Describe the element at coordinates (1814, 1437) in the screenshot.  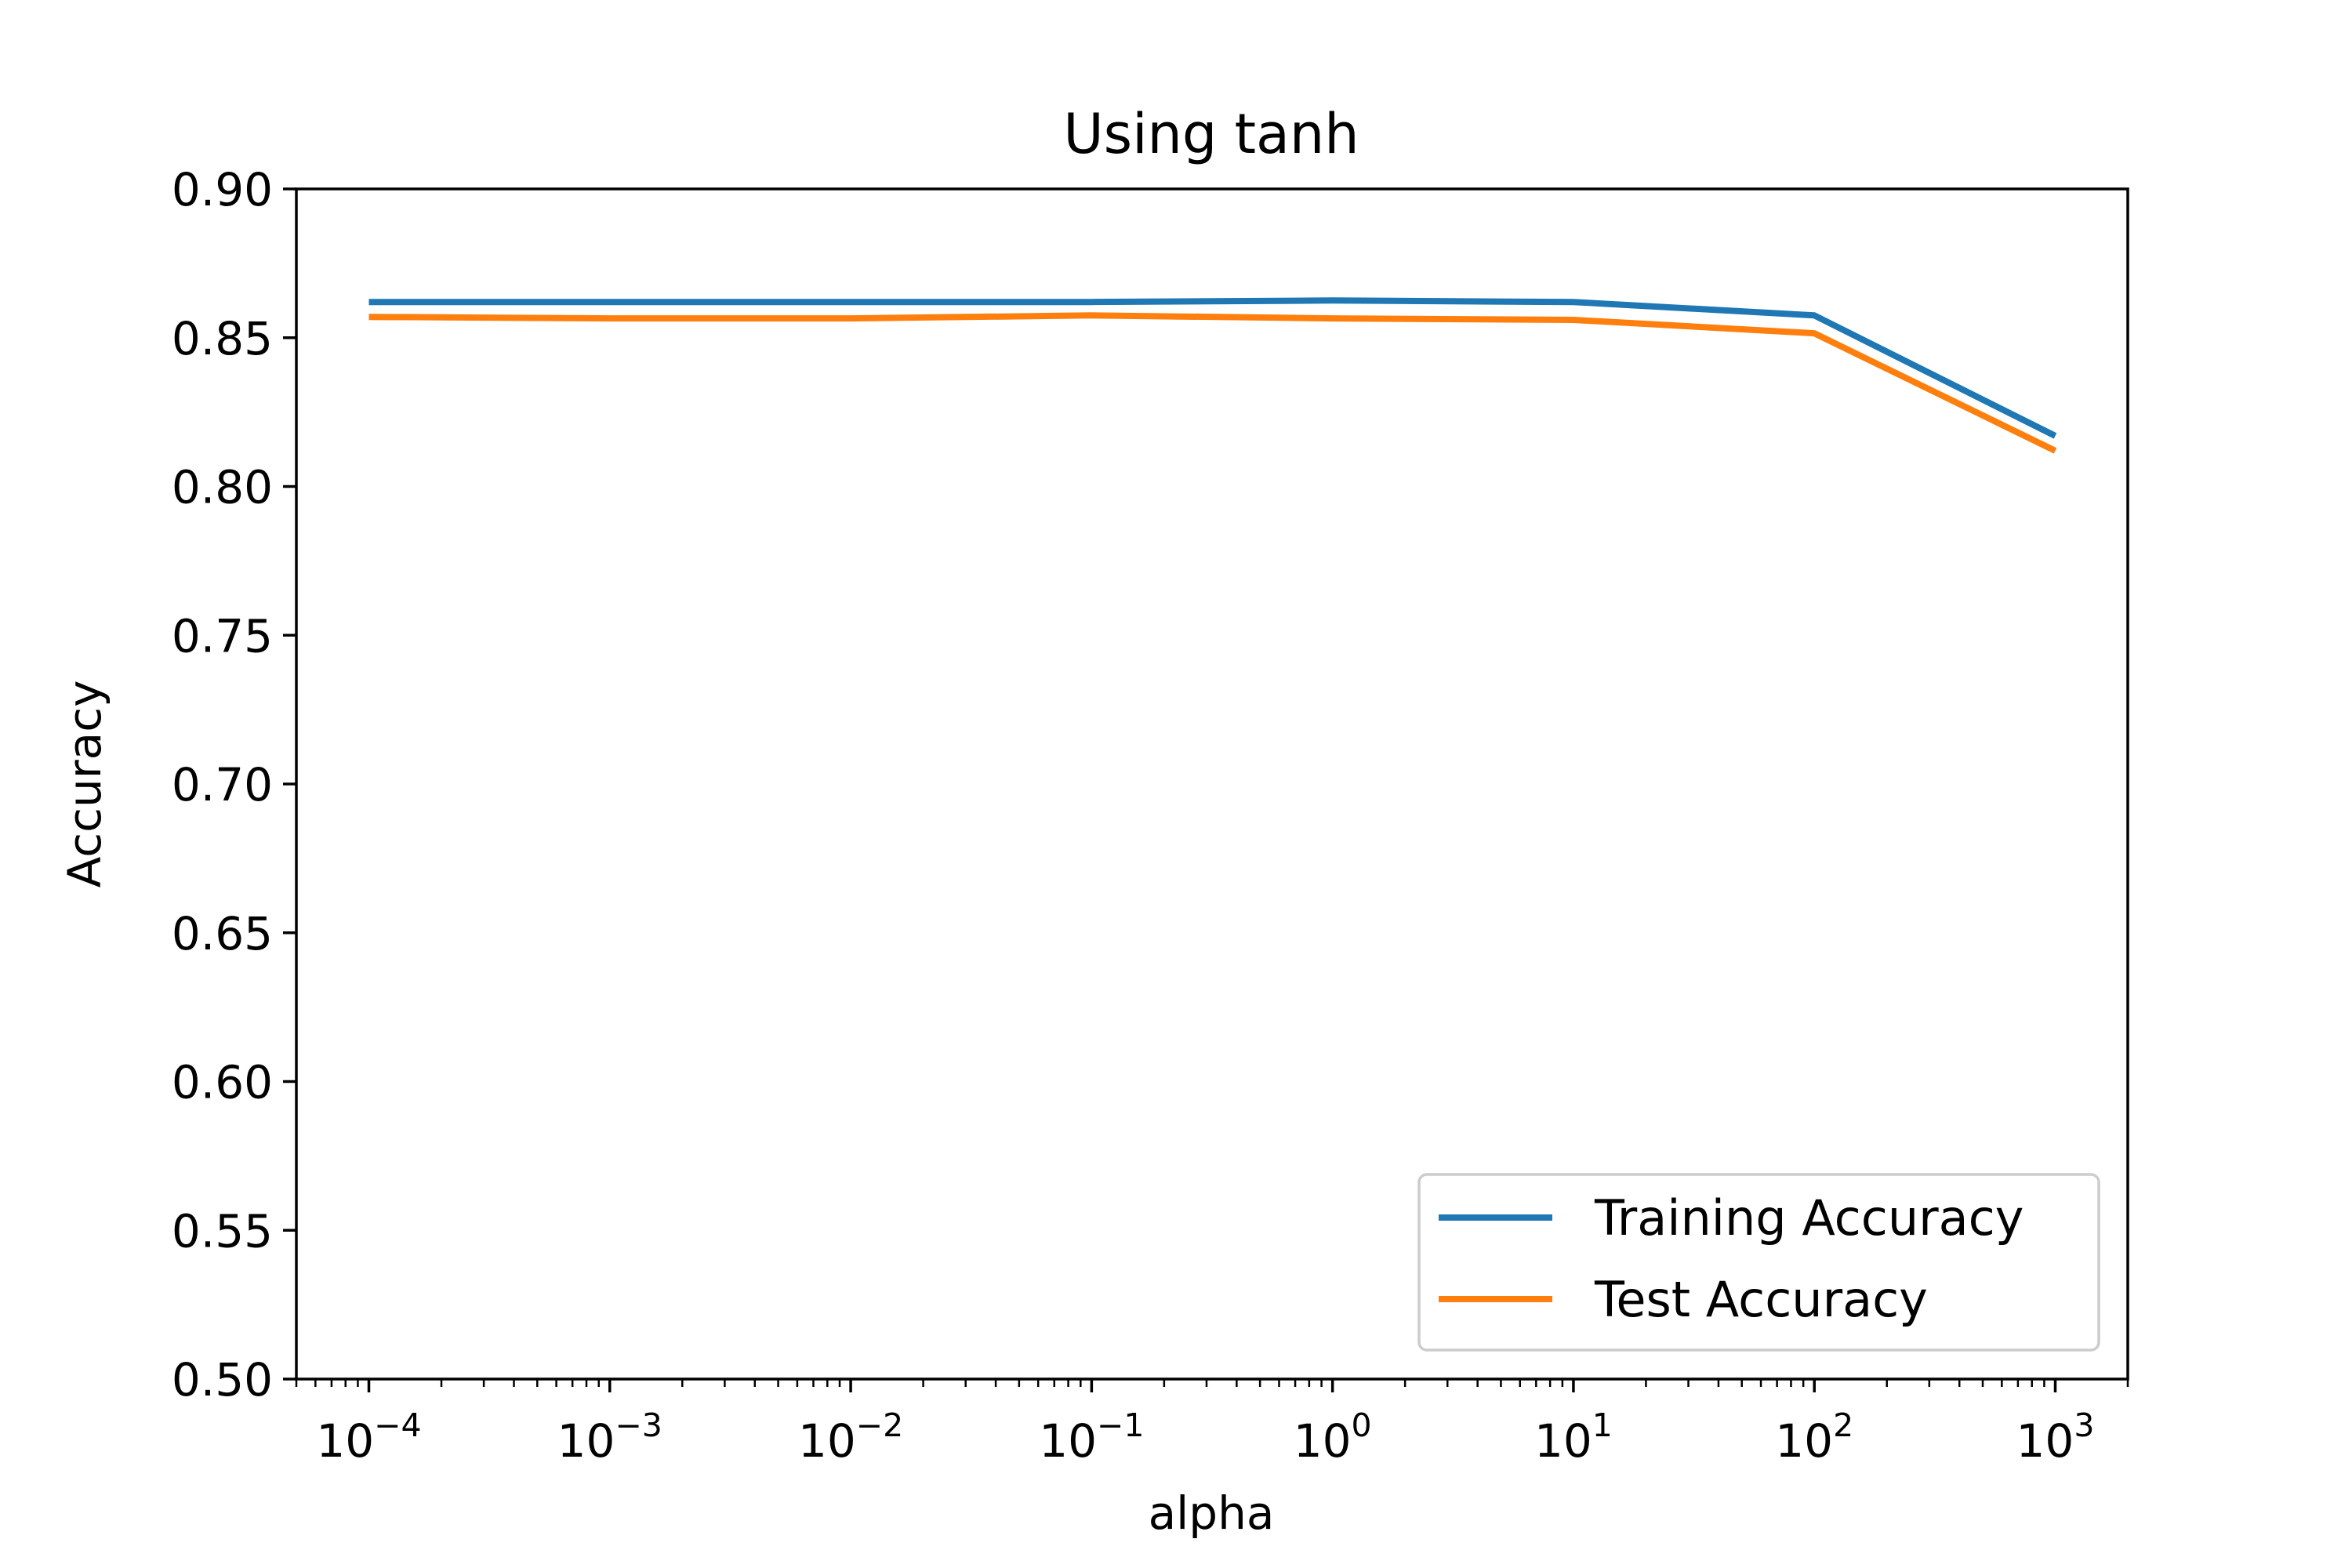
I see `x-tick-label: 10²` at that location.